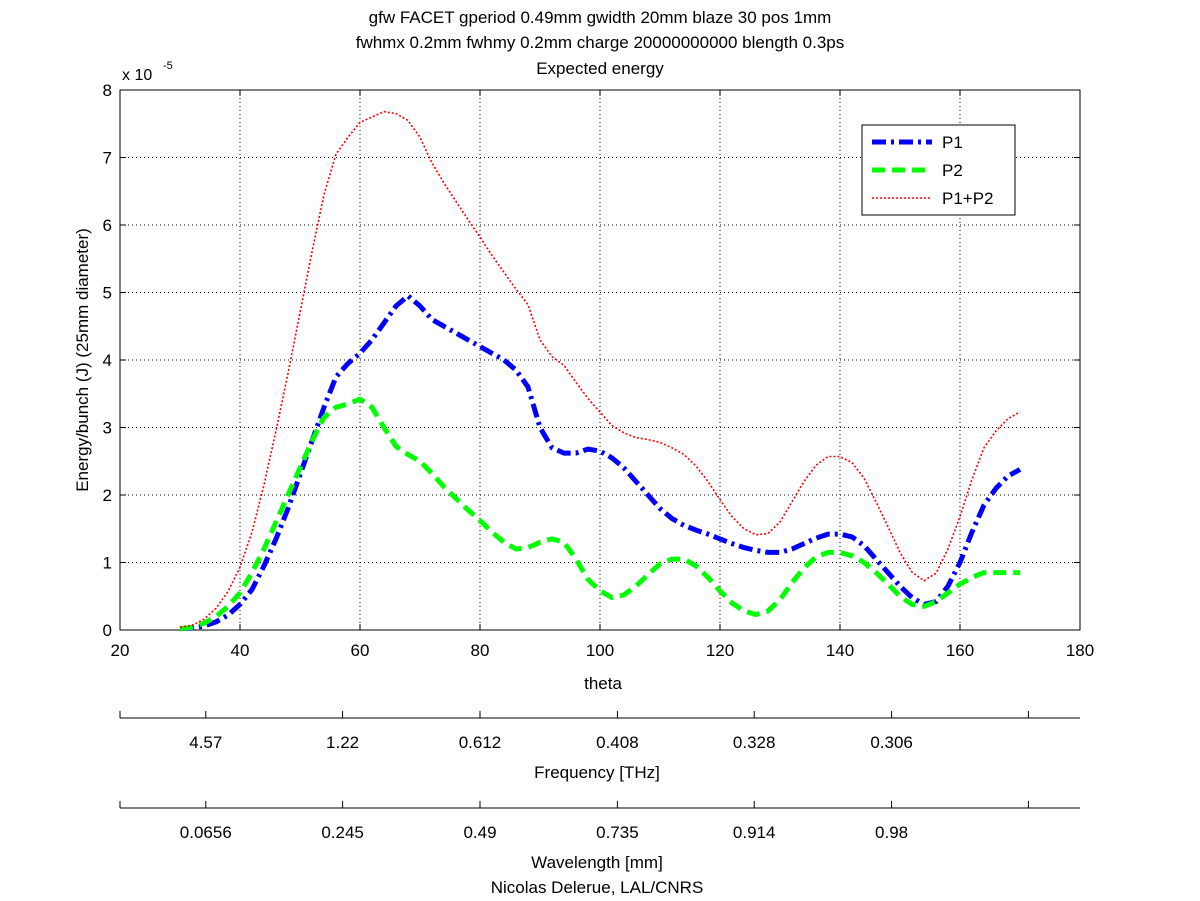 Image resolution: width=1200 pixels, height=901 pixels. I want to click on frequency-tick-label: 4.57, so click(205, 742).